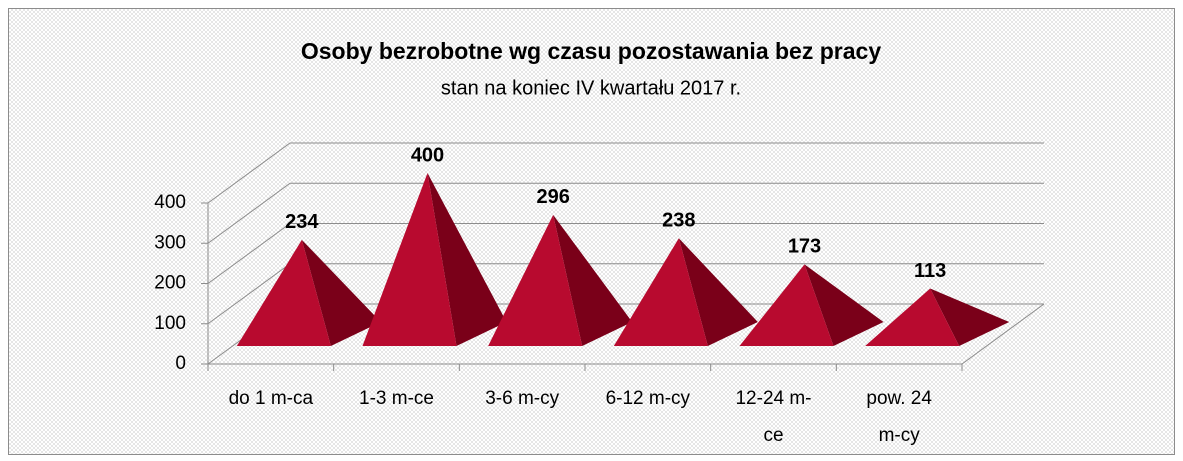 The height and width of the screenshot is (461, 1183). I want to click on chart-subtitle: stan na koniec IV kwartału 2017 r., so click(591, 88).